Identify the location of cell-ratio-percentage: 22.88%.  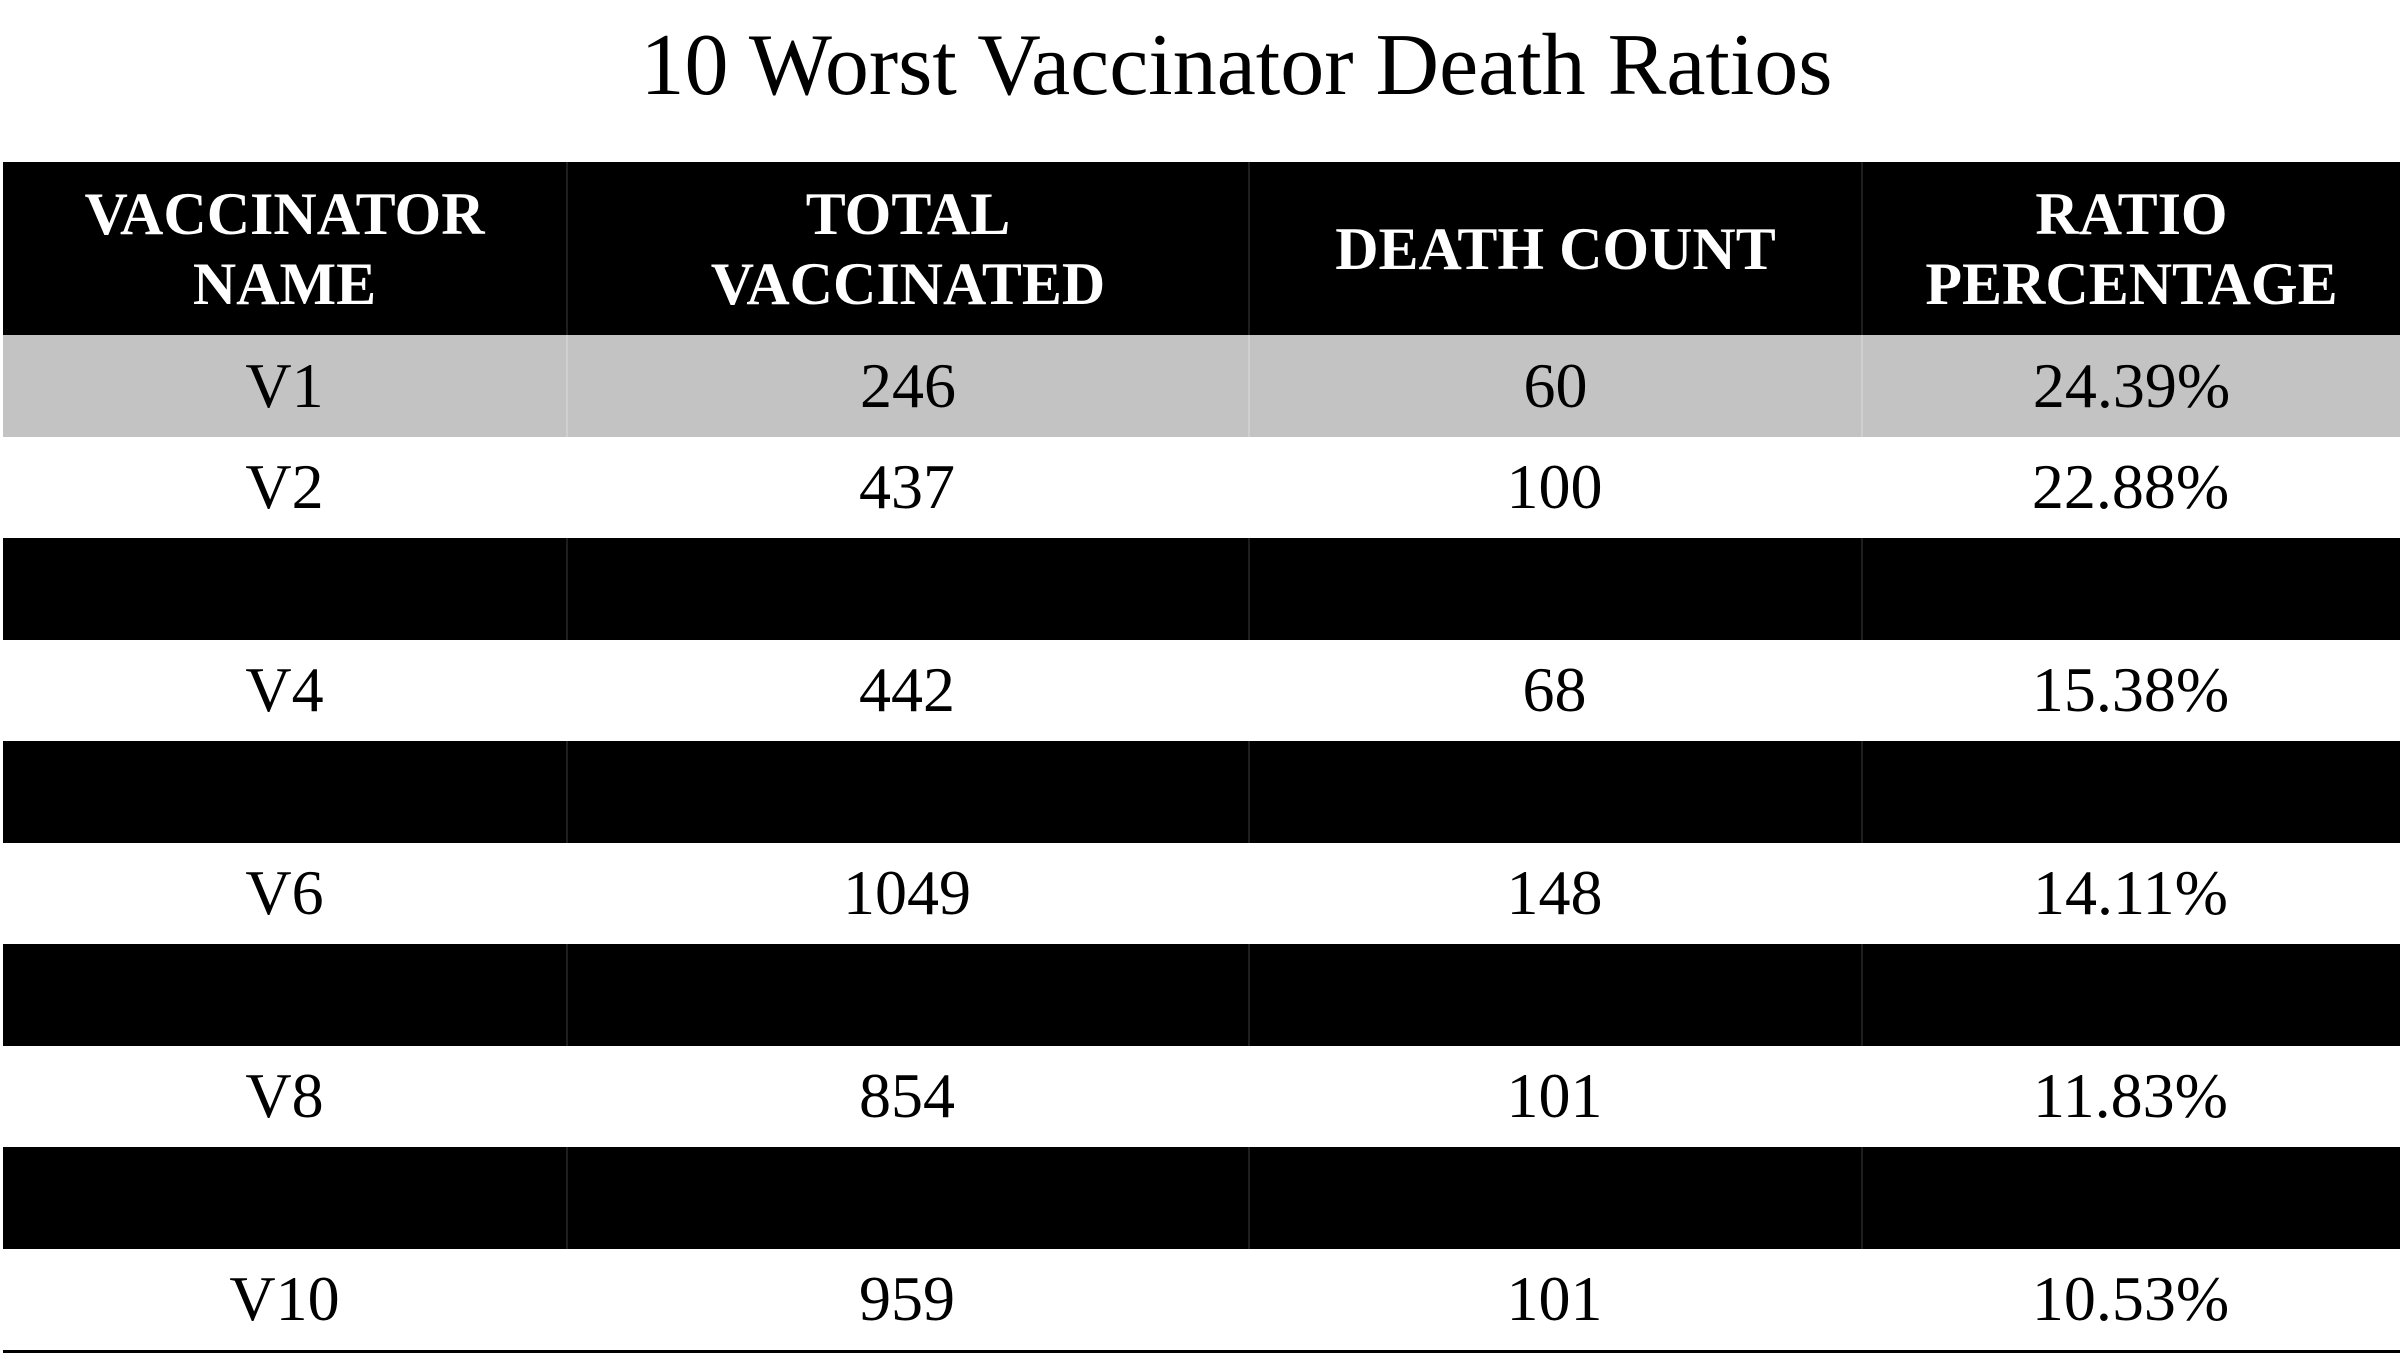
(2130, 487).